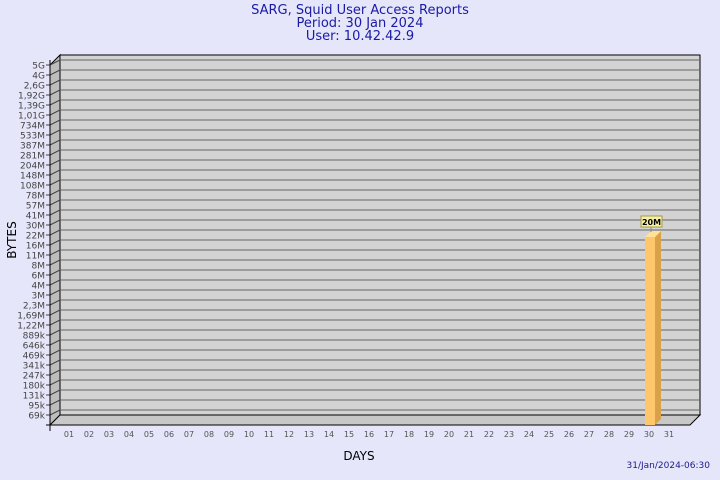 The height and width of the screenshot is (480, 720). Describe the element at coordinates (38, 77) in the screenshot. I see `y-tick-label: 4G` at that location.